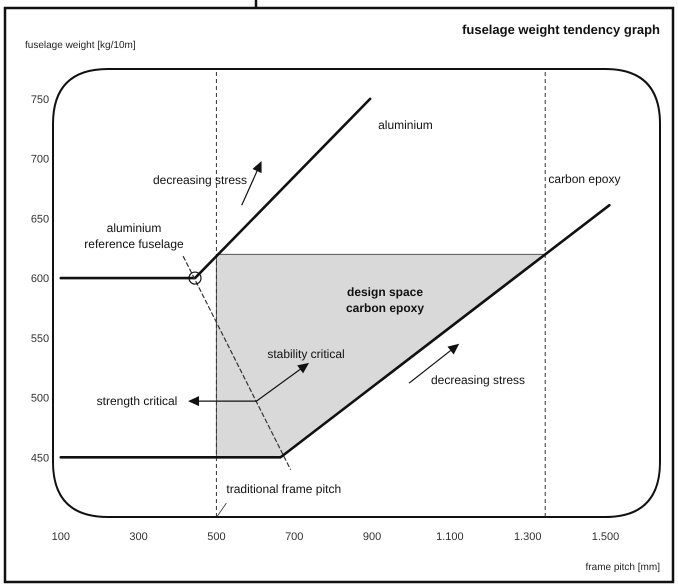 Image resolution: width=678 pixels, height=585 pixels. What do you see at coordinates (372, 537) in the screenshot?
I see `x-tick-label: 900` at bounding box center [372, 537].